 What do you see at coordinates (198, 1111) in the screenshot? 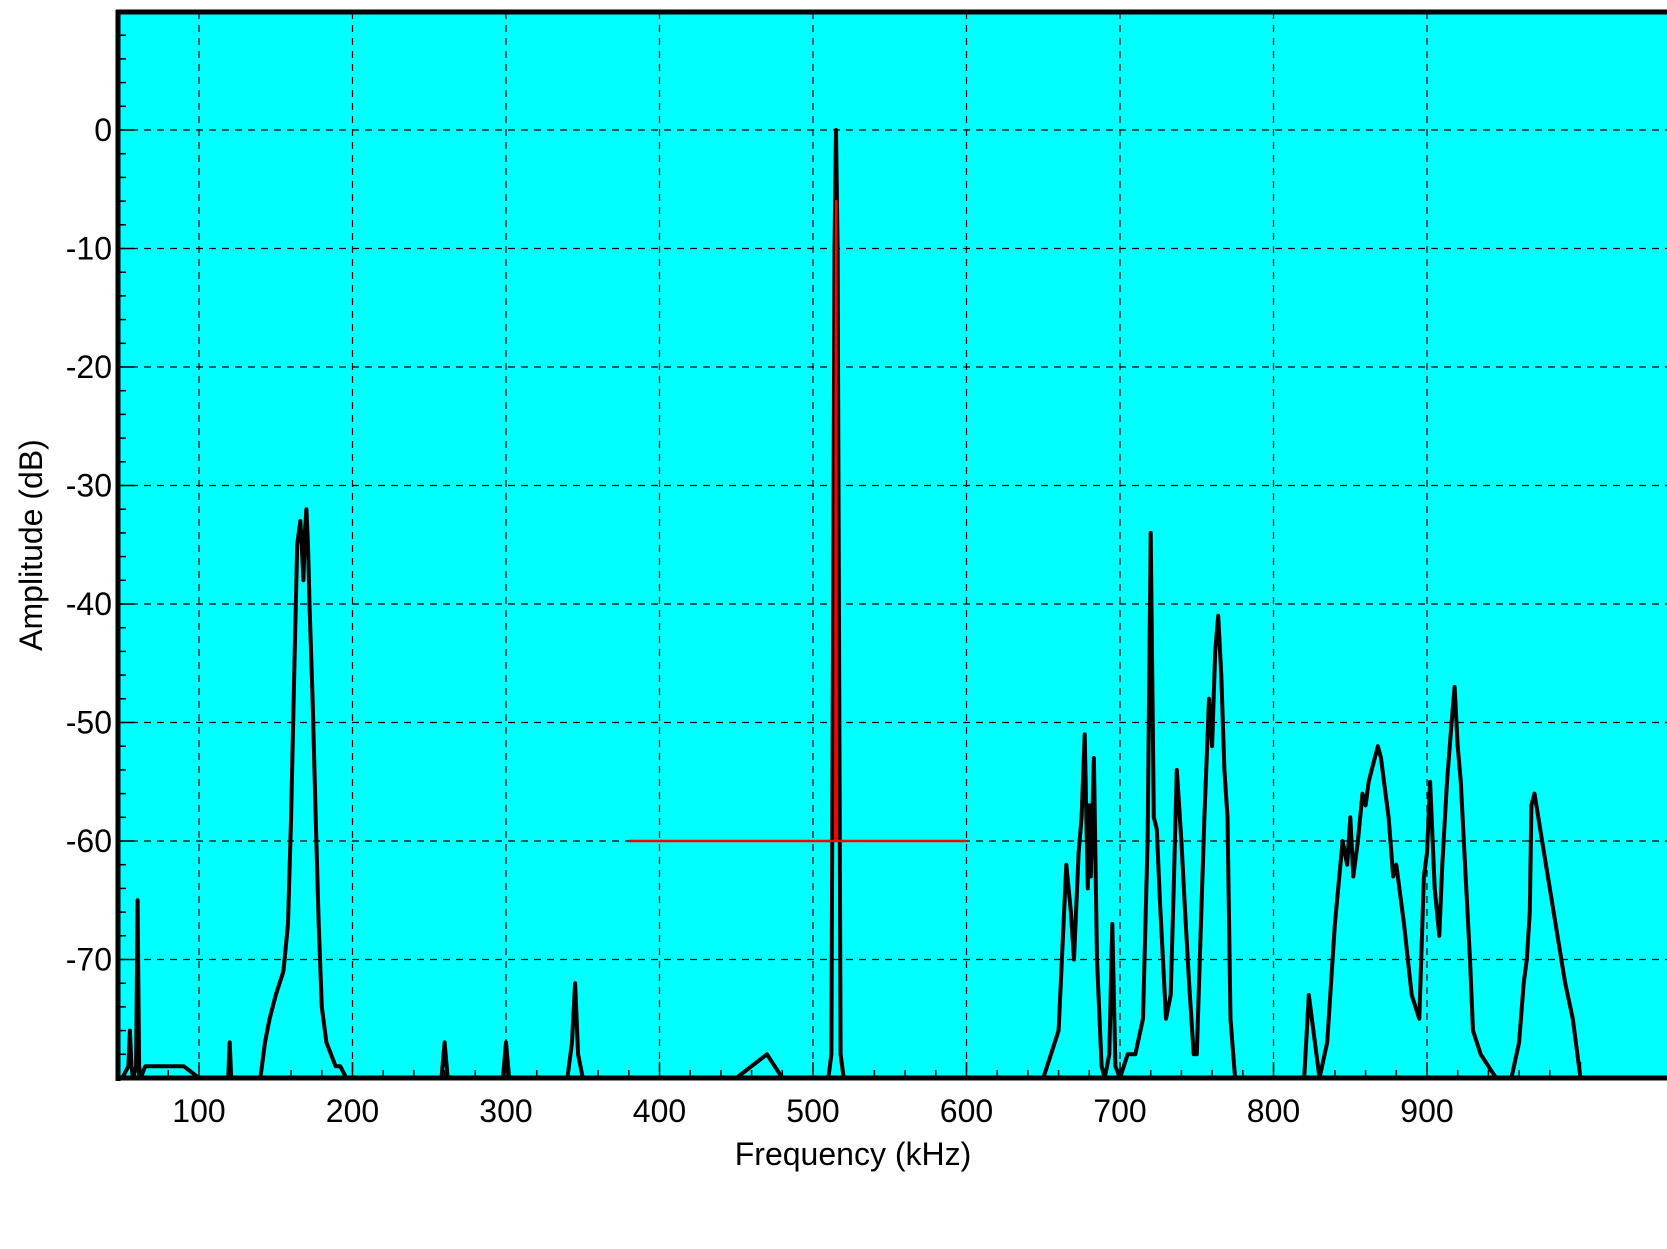
I see `x-tick-label: 100` at bounding box center [198, 1111].